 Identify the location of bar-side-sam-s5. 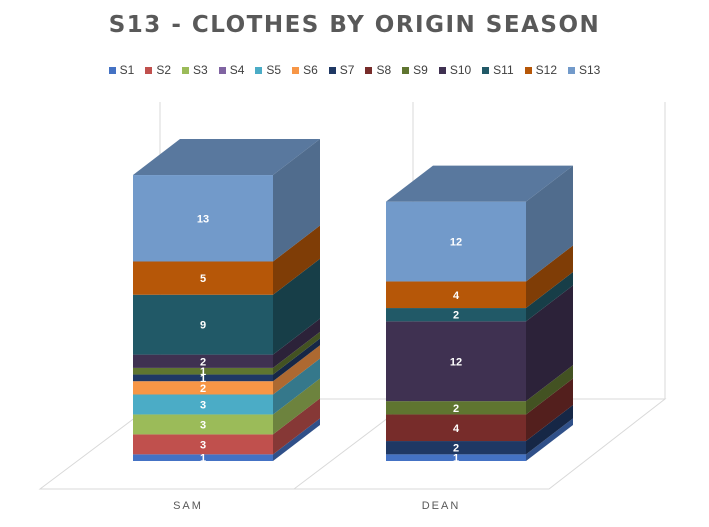
(296, 386).